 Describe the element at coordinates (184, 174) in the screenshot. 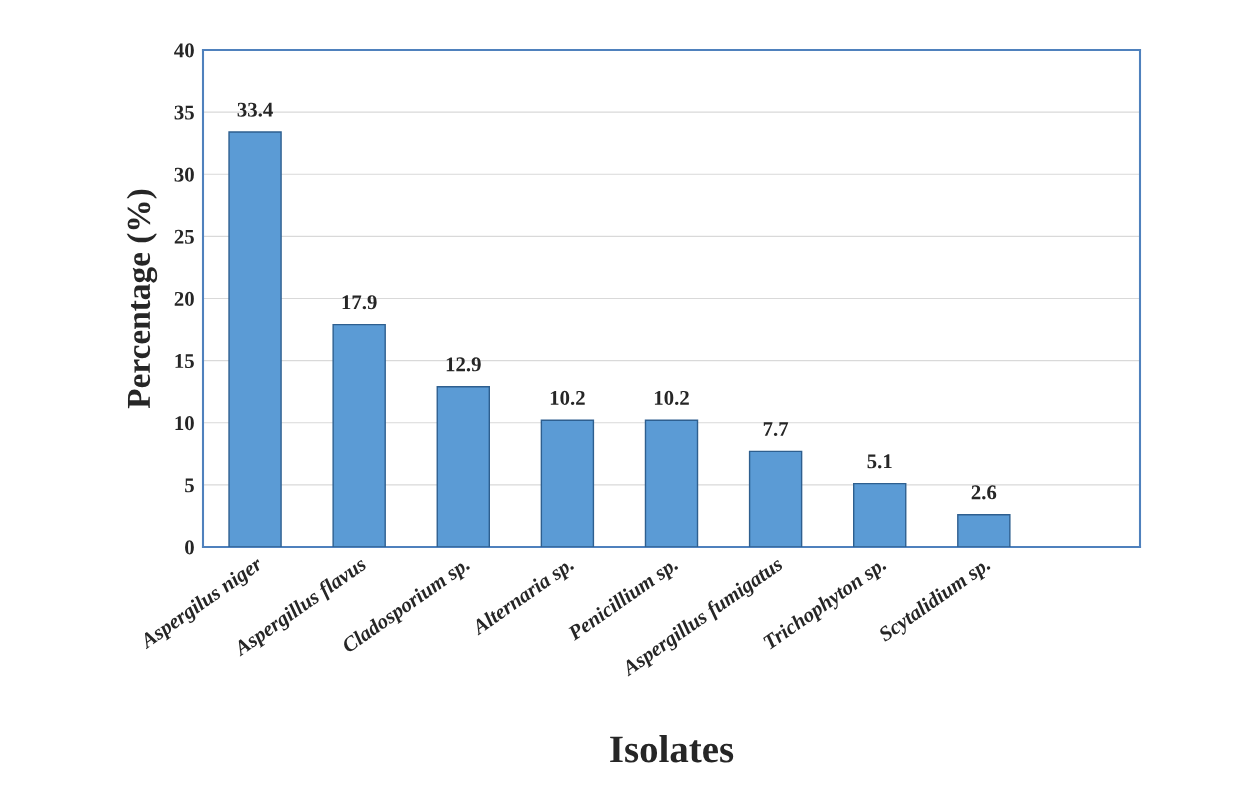

I see `y-tick-label: 30` at that location.